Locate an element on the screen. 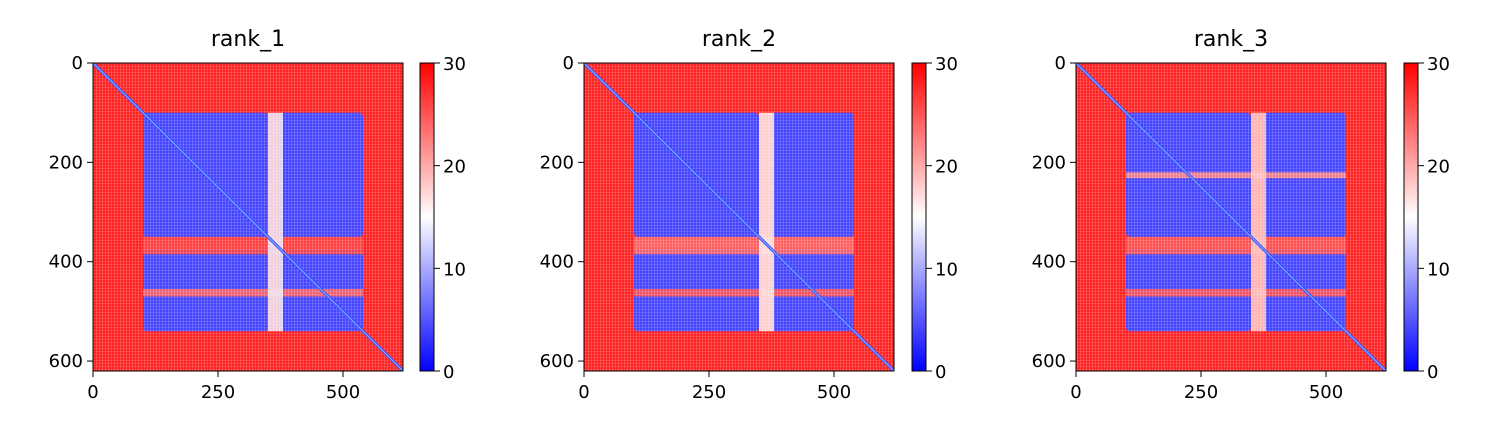  panel-title: rank_2 is located at coordinates (739, 39).